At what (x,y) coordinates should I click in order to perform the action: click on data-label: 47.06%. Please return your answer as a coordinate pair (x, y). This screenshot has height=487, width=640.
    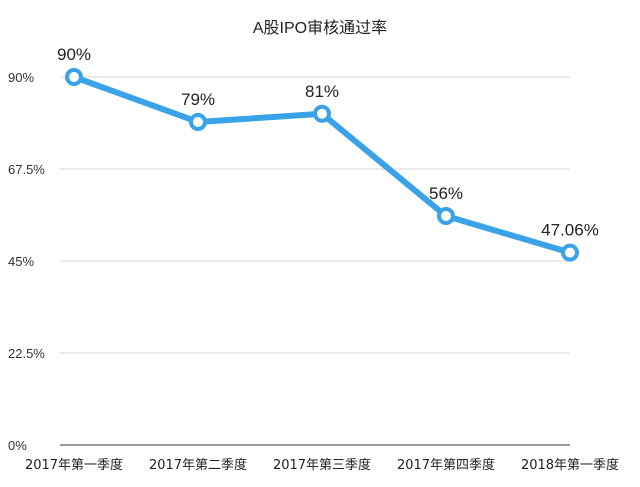
    Looking at the image, I should click on (570, 230).